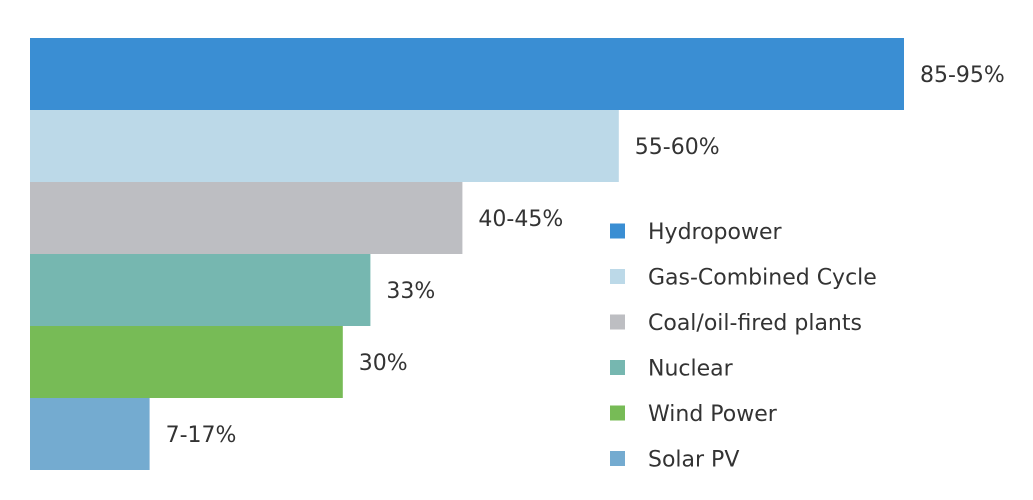  Describe the element at coordinates (962, 75) in the screenshot. I see `data-label-hydropower: 85-95%` at that location.